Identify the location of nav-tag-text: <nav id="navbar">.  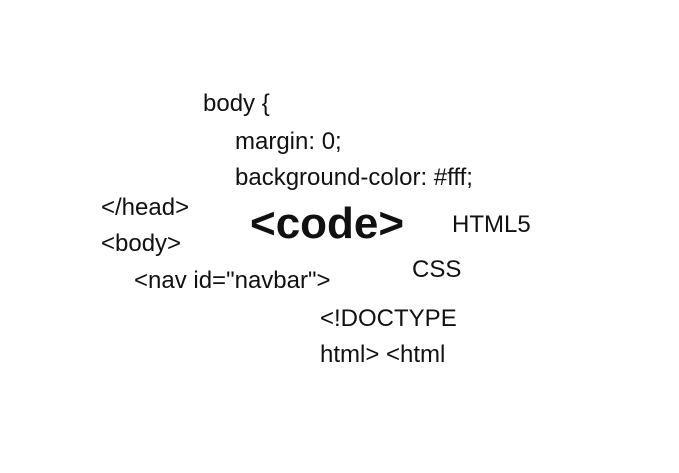
(232, 280).